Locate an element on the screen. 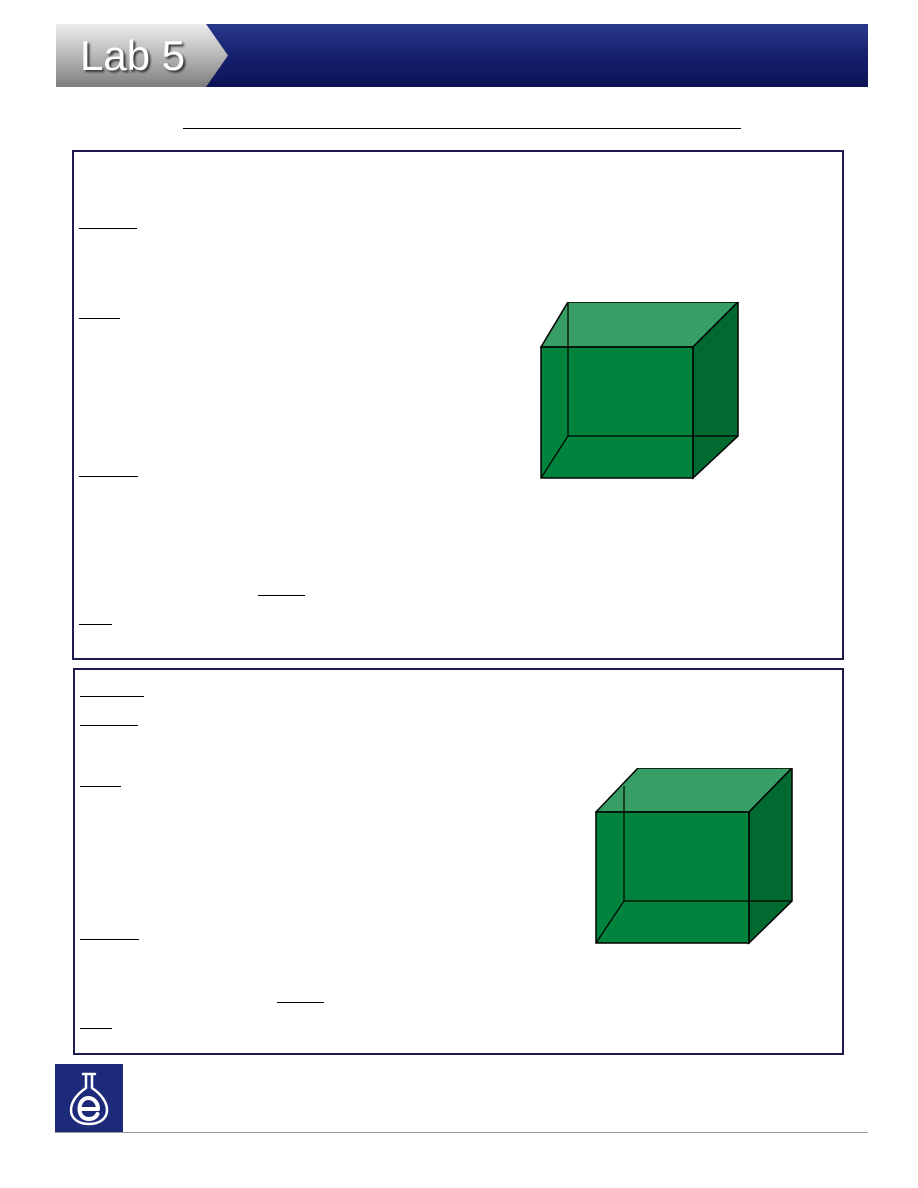 Image resolution: width=918 pixels, height=1188 pixels. flask-e-icon is located at coordinates (89, 1098).